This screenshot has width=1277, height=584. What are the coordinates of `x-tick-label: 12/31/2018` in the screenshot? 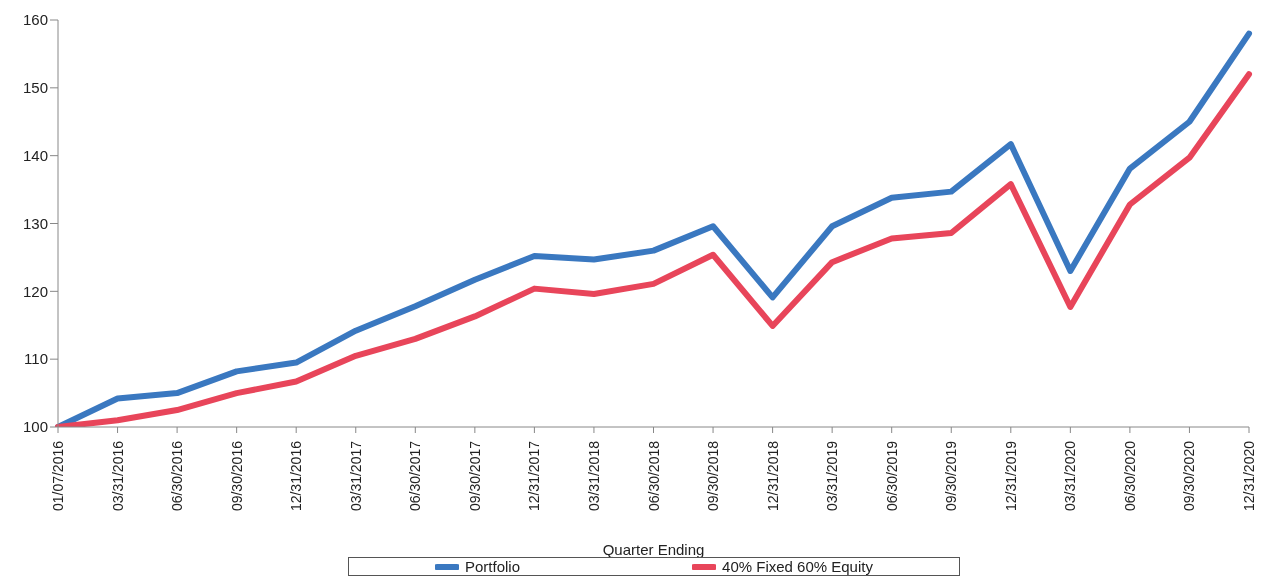 It's located at (772, 476).